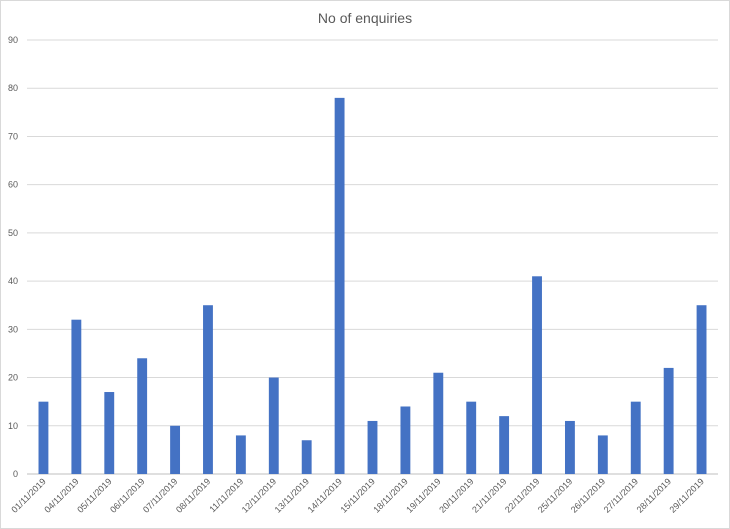 The image size is (730, 529). I want to click on x-tick-label: 07/11/2019, so click(160, 495).